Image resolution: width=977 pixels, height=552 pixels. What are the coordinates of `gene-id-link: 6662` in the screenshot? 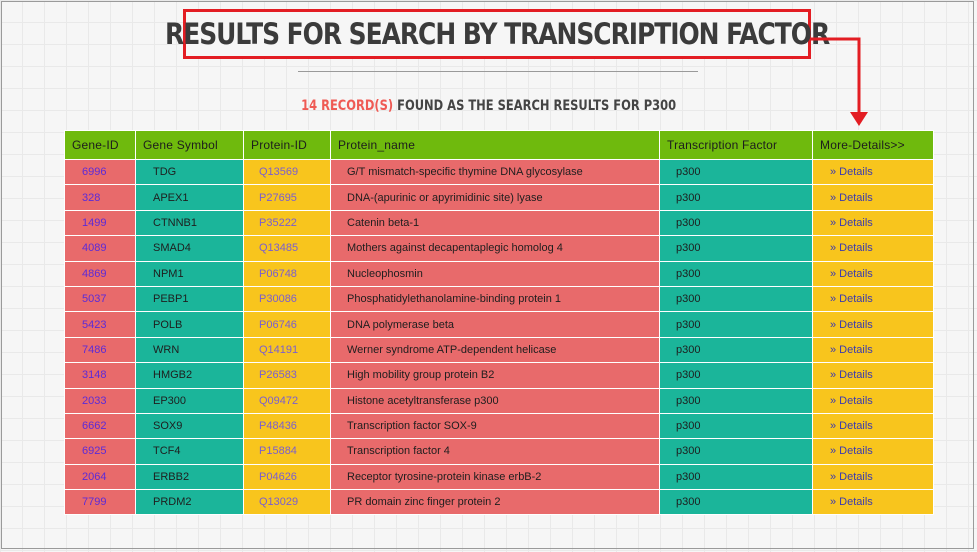 It's located at (100, 426).